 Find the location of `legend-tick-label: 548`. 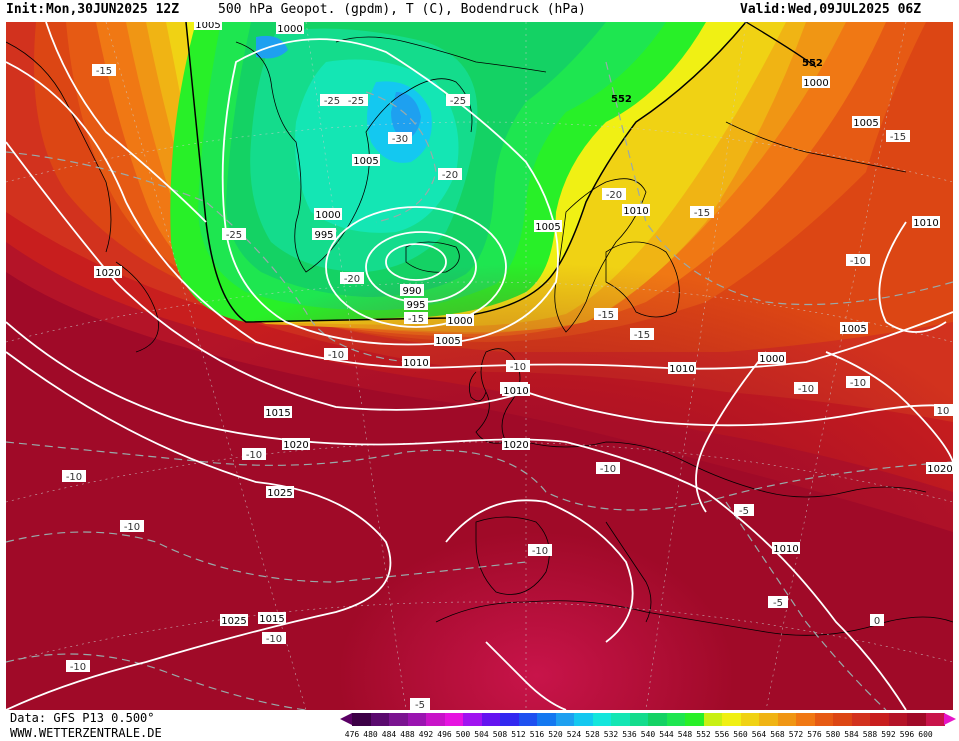

legend-tick-label: 548 is located at coordinates (685, 734).